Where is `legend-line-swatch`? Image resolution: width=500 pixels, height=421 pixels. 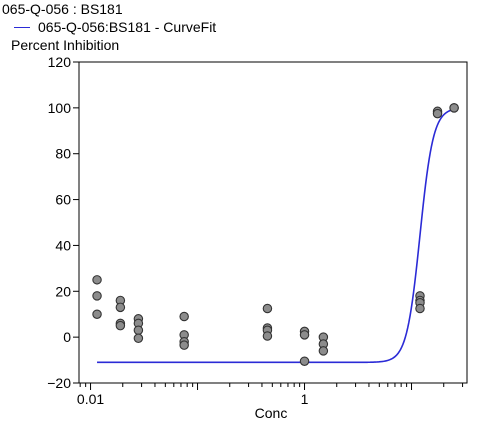 legend-line-swatch is located at coordinates (22, 27).